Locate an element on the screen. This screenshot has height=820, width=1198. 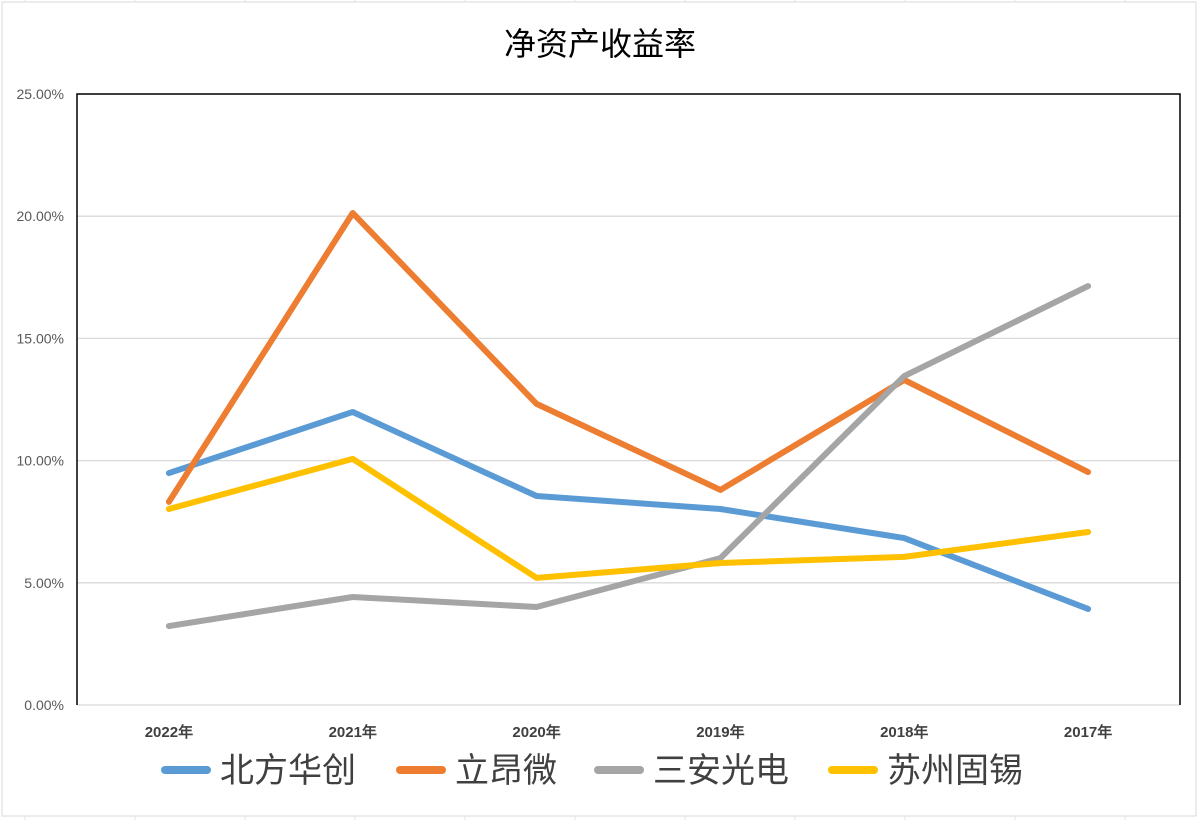
legend-label: 苏州固锡 is located at coordinates (955, 771).